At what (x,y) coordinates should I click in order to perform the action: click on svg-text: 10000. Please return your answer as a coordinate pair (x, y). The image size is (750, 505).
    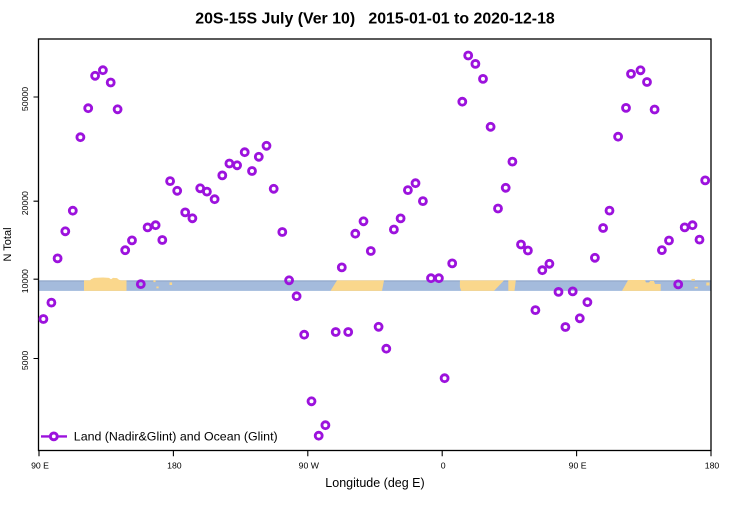
    Looking at the image, I should click on (25, 281).